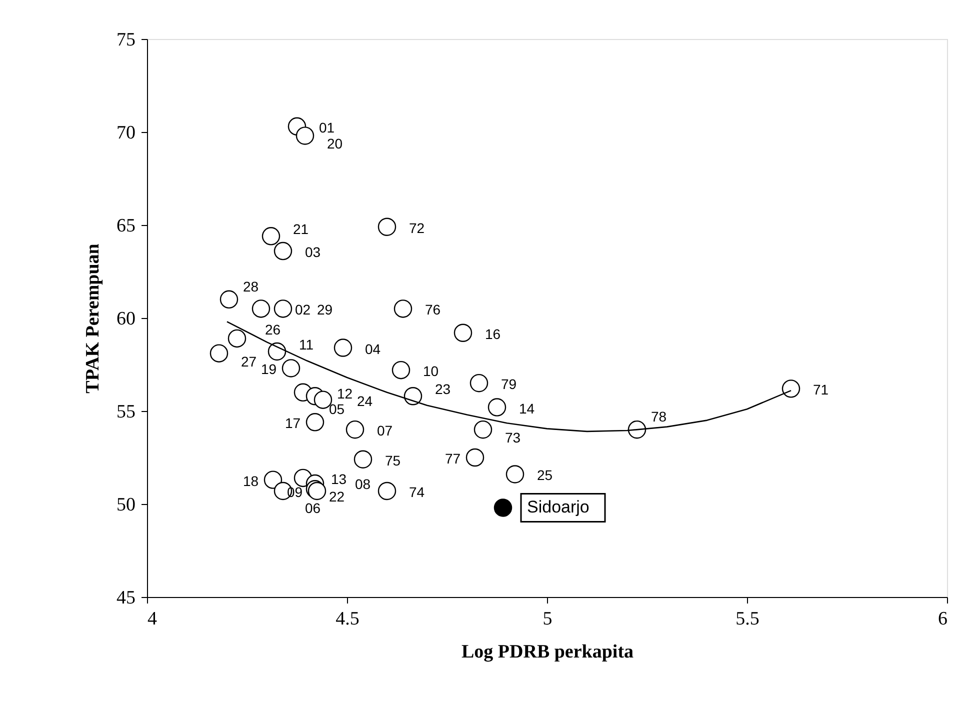 The height and width of the screenshot is (711, 973). Describe the element at coordinates (527, 408) in the screenshot. I see `annotation: 14` at that location.